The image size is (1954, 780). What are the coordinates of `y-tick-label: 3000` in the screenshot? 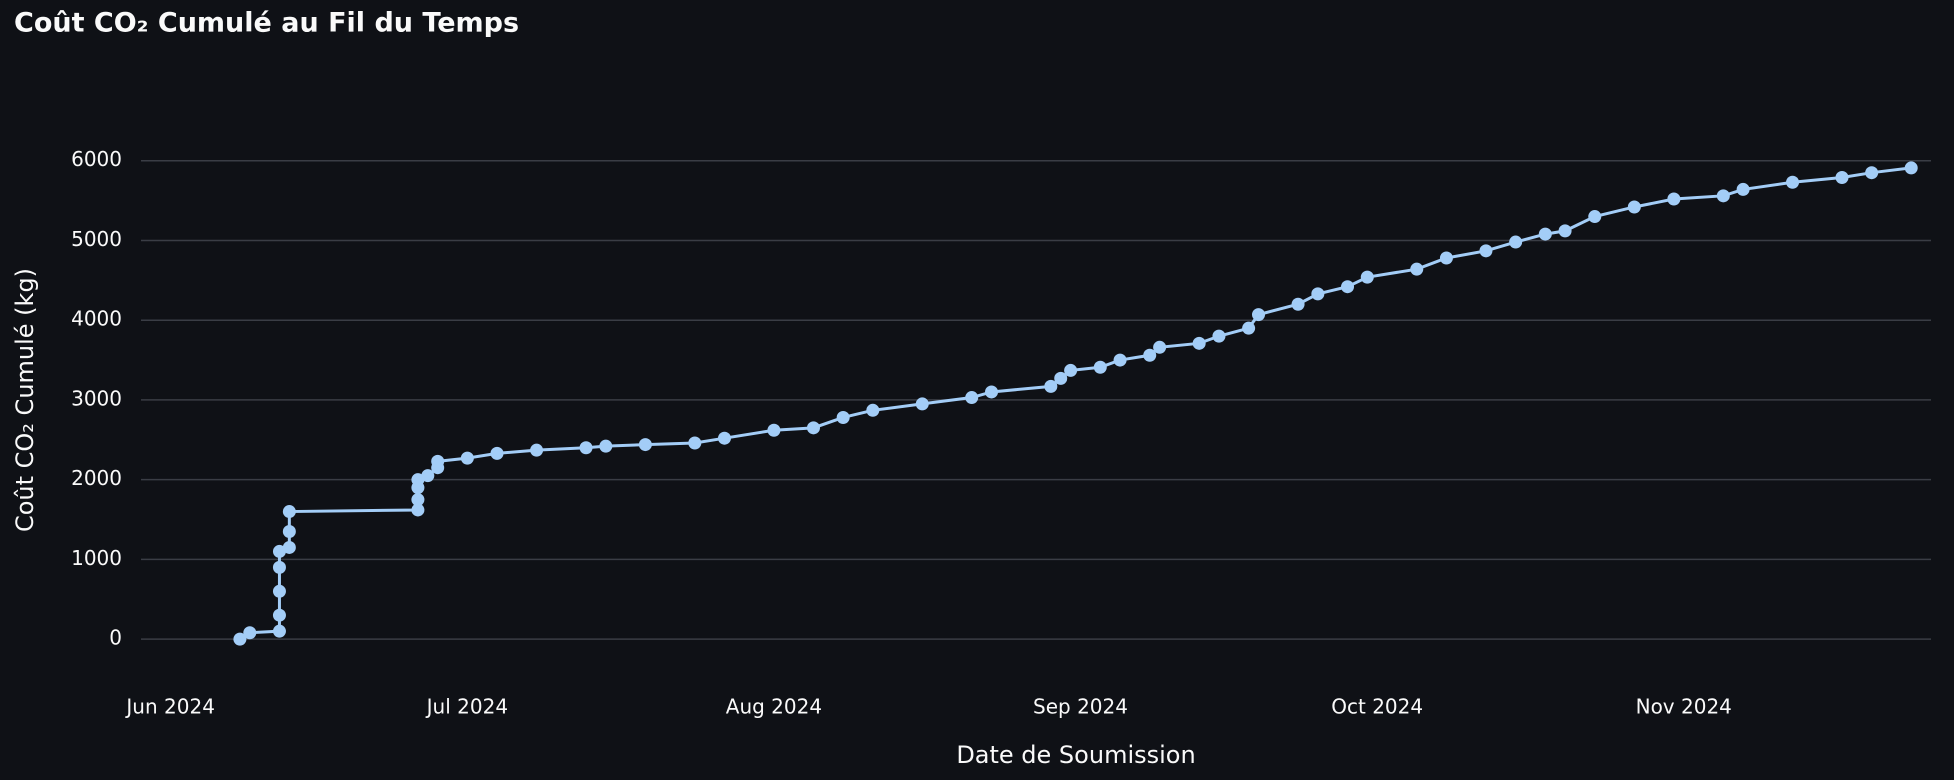 It's located at (96, 398).